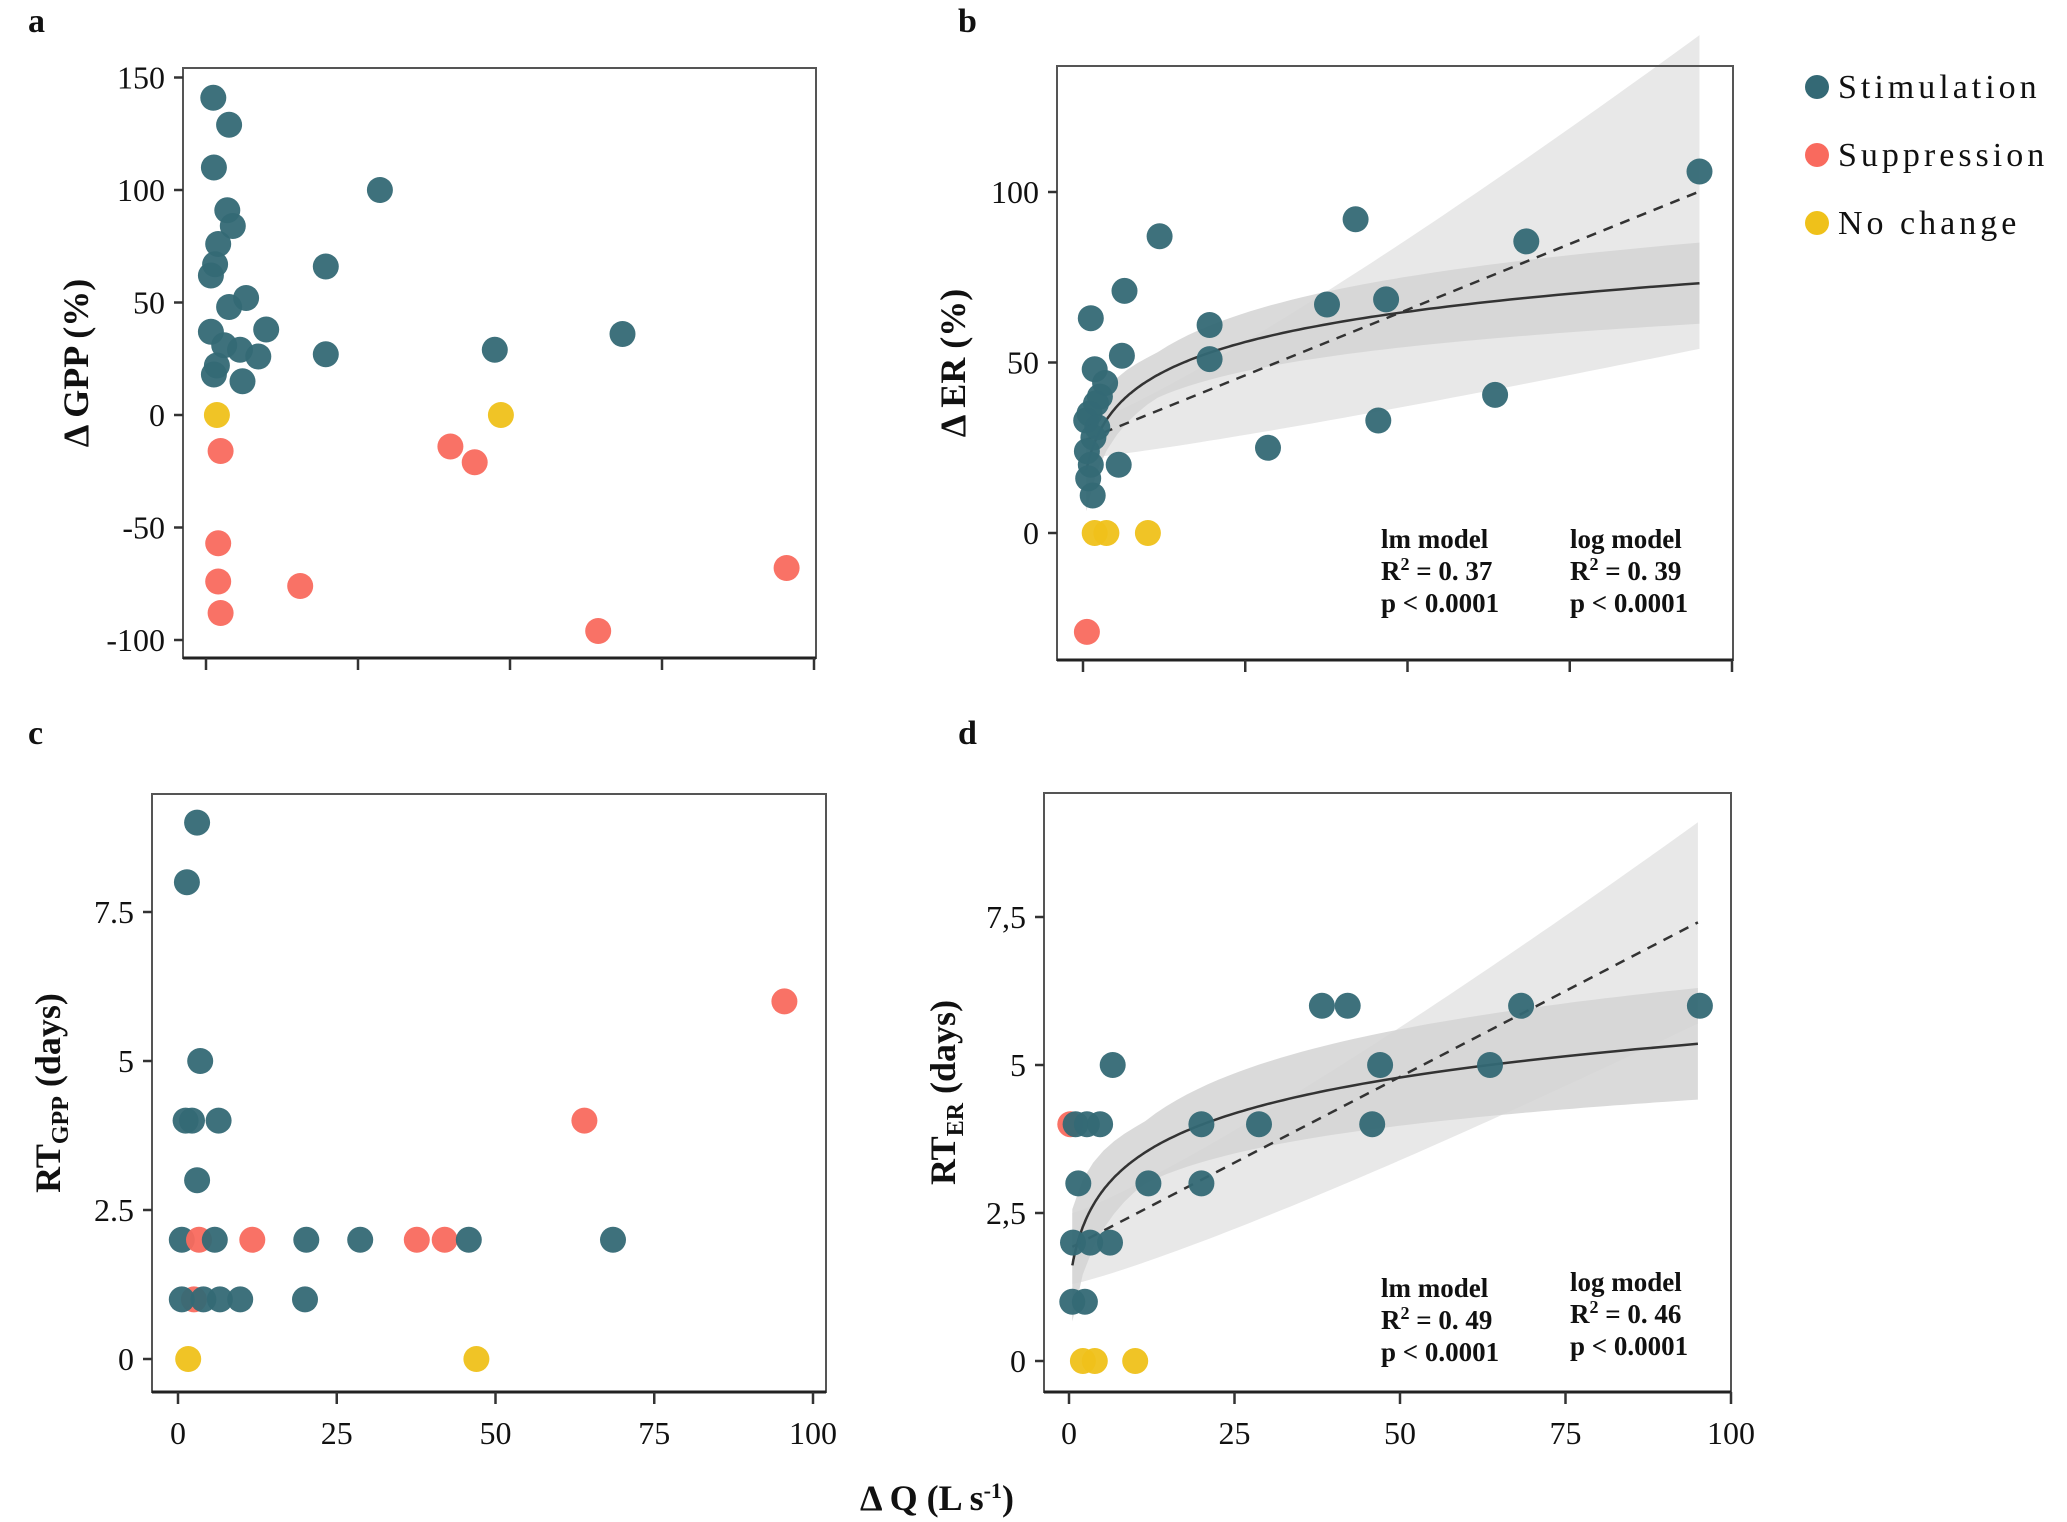 Image resolution: width=2067 pixels, height=1522 pixels. What do you see at coordinates (36, 21) in the screenshot?
I see `panel-letter-a: a` at bounding box center [36, 21].